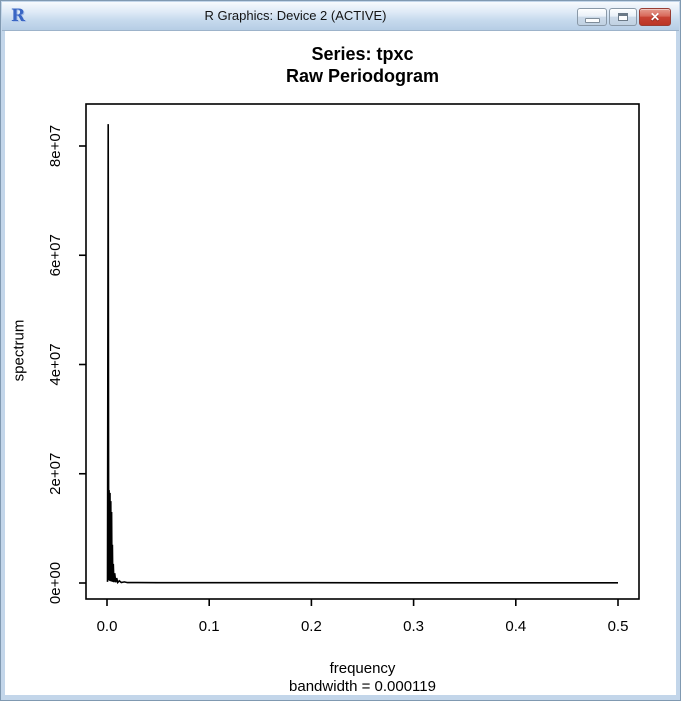 This screenshot has width=681, height=701. What do you see at coordinates (55, 474) in the screenshot?
I see `y-tick-label: 2e+07` at bounding box center [55, 474].